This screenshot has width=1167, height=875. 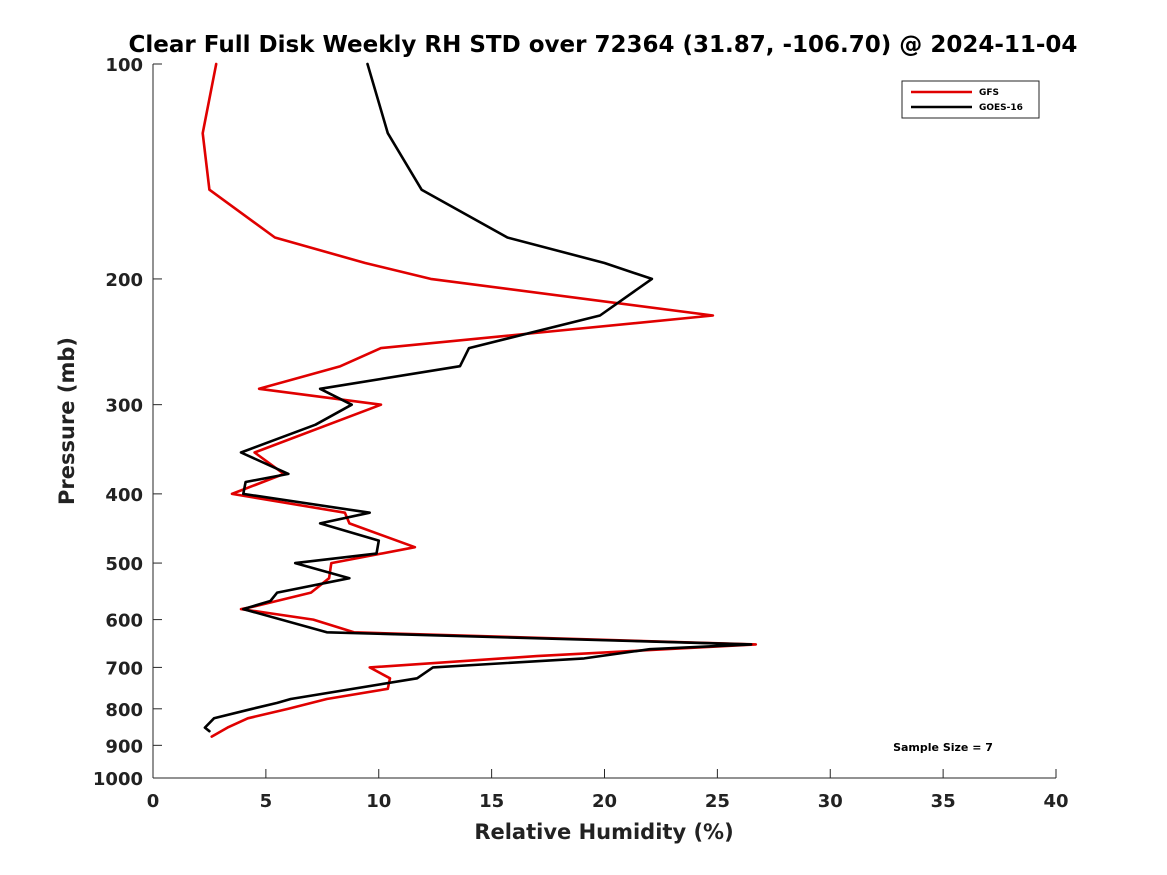 I want to click on y-tick-label: 800, so click(x=124, y=710).